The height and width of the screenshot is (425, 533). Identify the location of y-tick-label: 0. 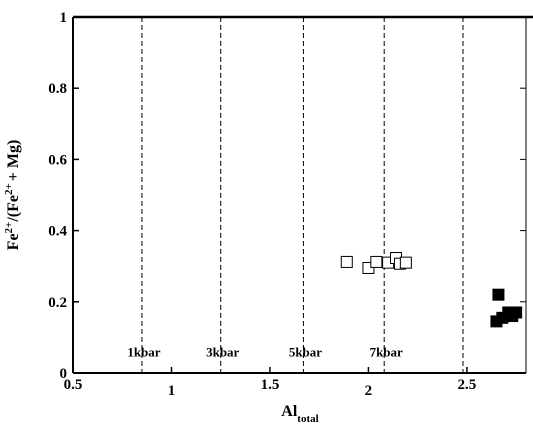
(64, 374).